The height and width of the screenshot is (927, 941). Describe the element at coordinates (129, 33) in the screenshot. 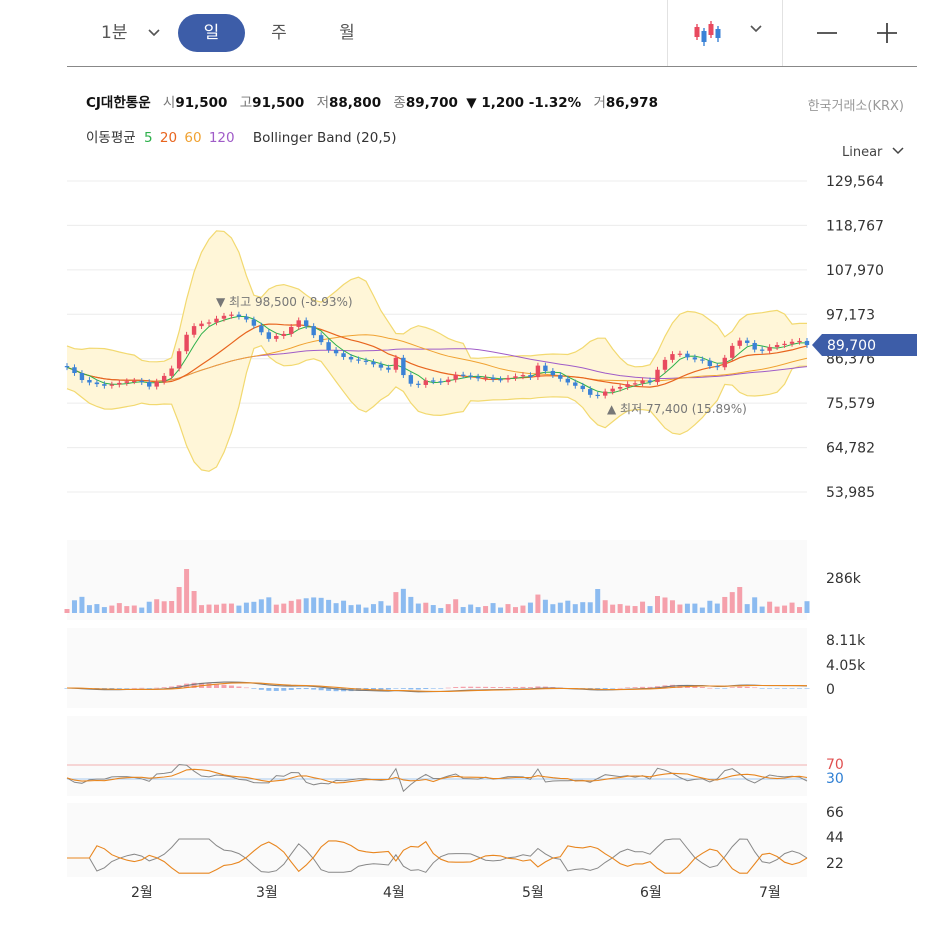

I see `period-minute-dropdown: 1분` at that location.